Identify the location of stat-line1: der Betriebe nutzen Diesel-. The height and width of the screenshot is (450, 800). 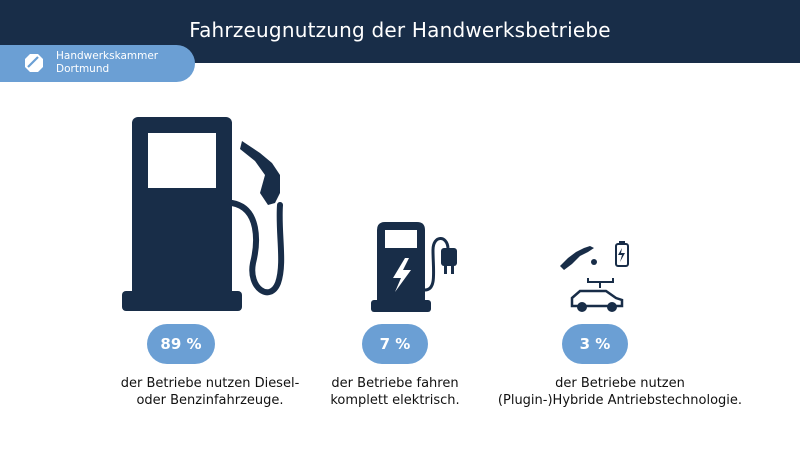
(210, 383).